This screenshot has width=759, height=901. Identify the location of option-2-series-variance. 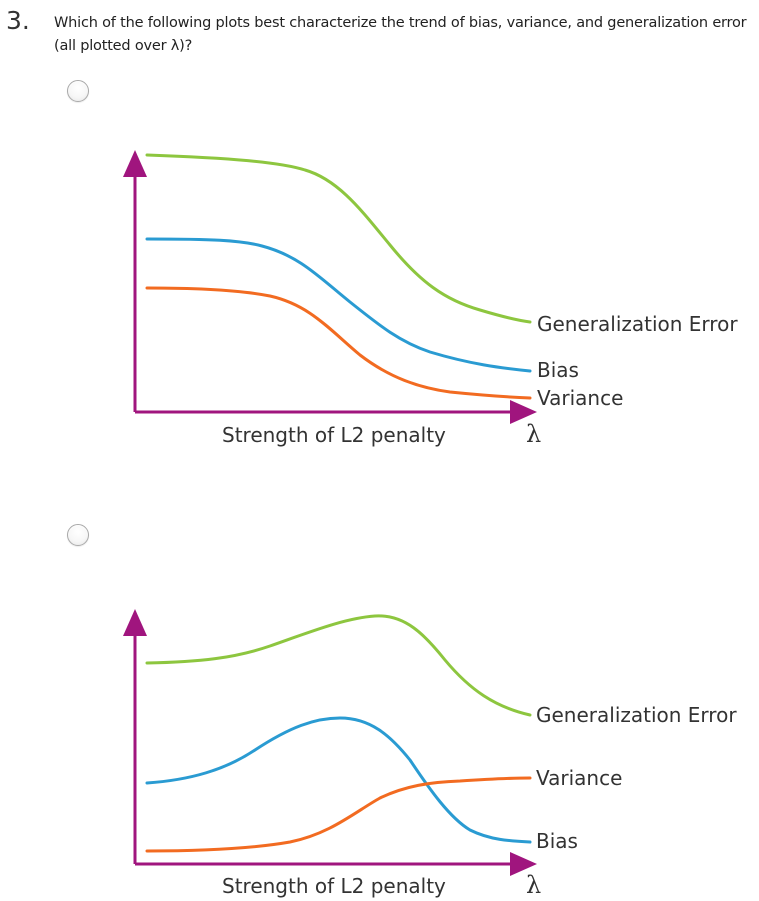
(338, 814).